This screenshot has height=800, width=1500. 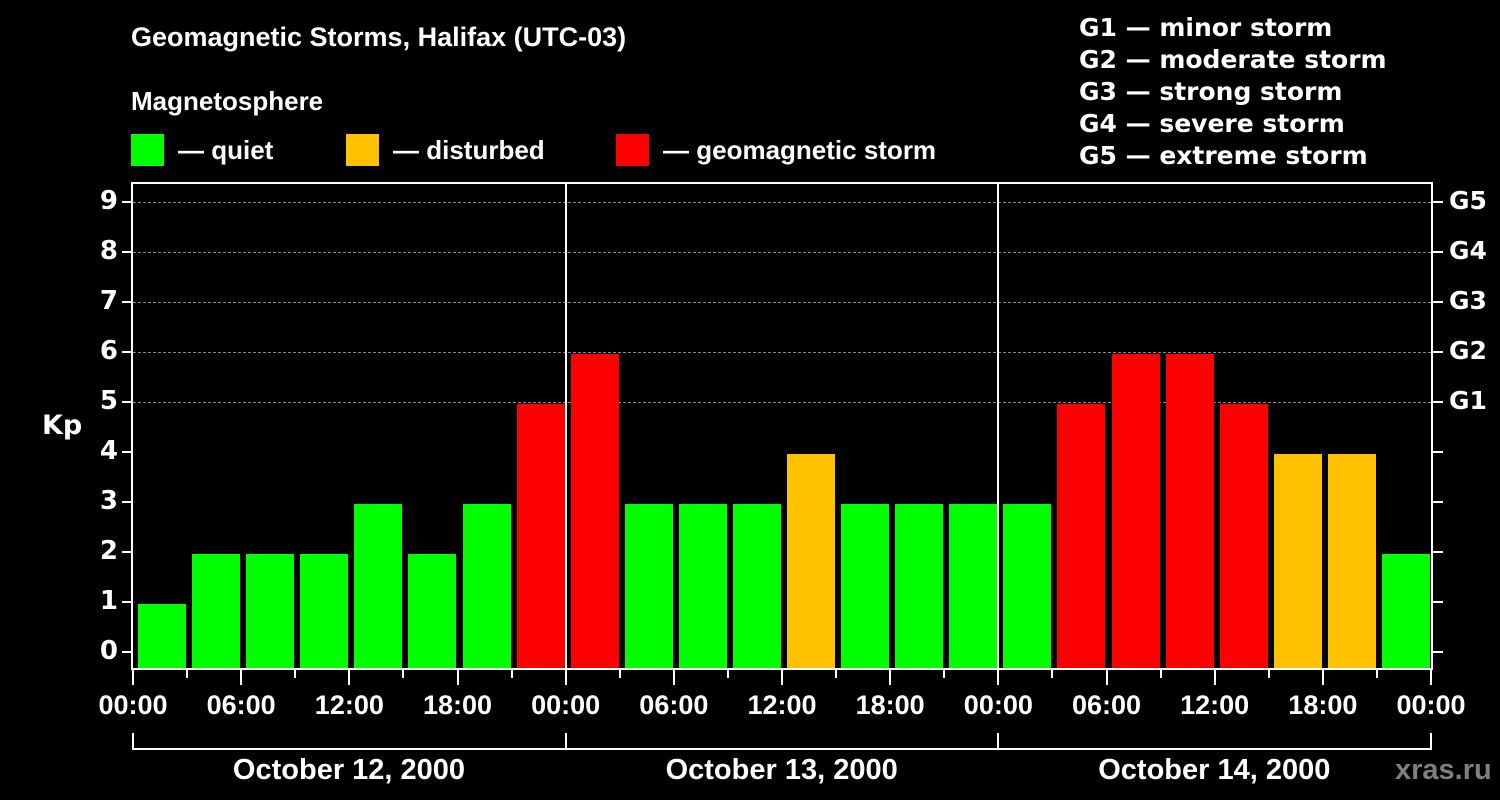 I want to click on date-label: October 14, 2000, so click(x=1214, y=770).